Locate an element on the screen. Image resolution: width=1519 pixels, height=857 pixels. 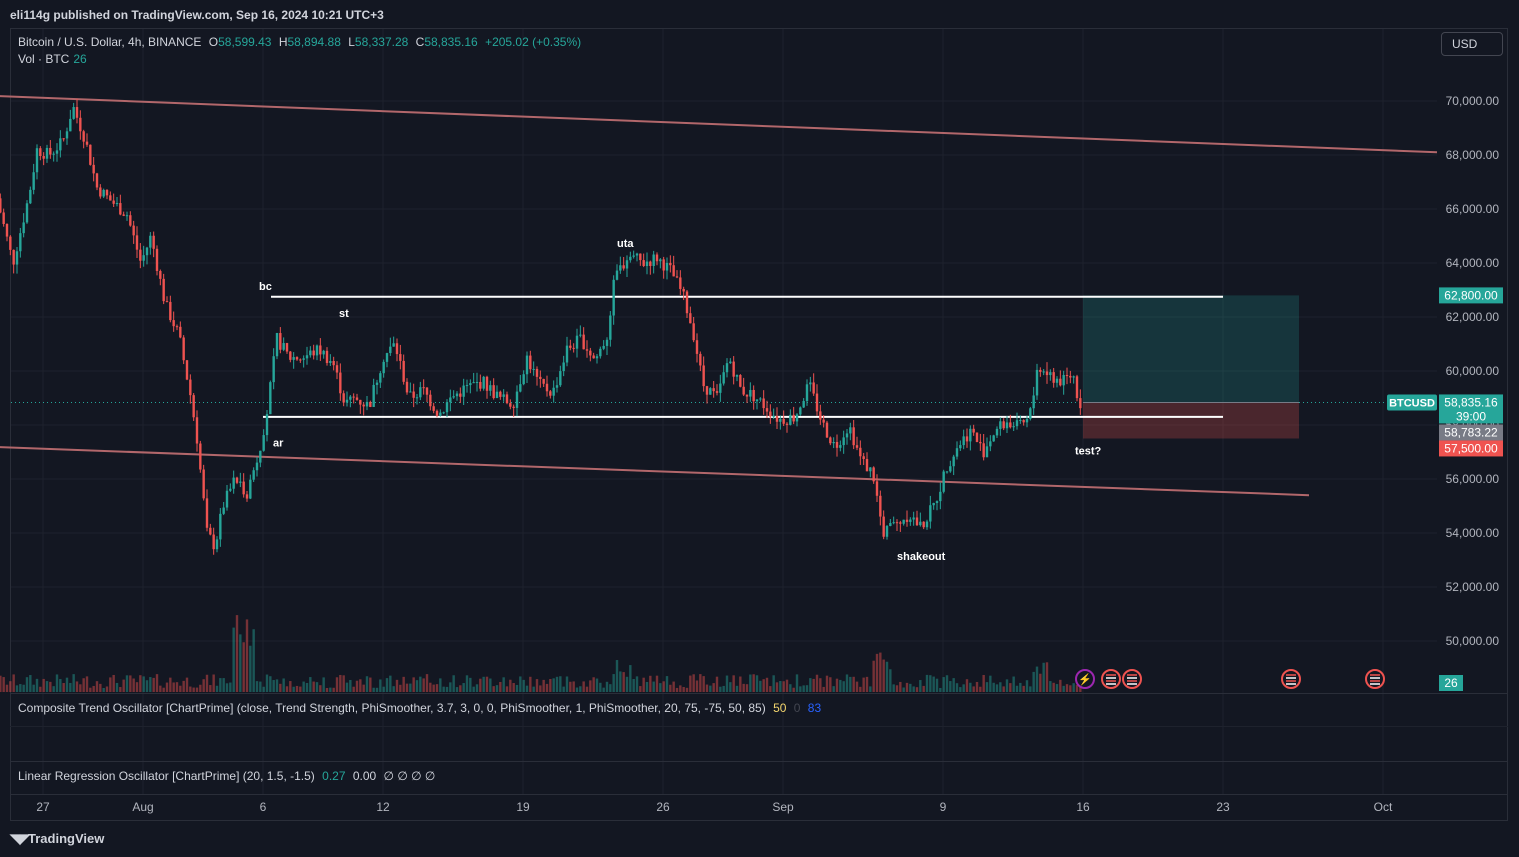
price-axis-label is located at coordinates (1471, 295).